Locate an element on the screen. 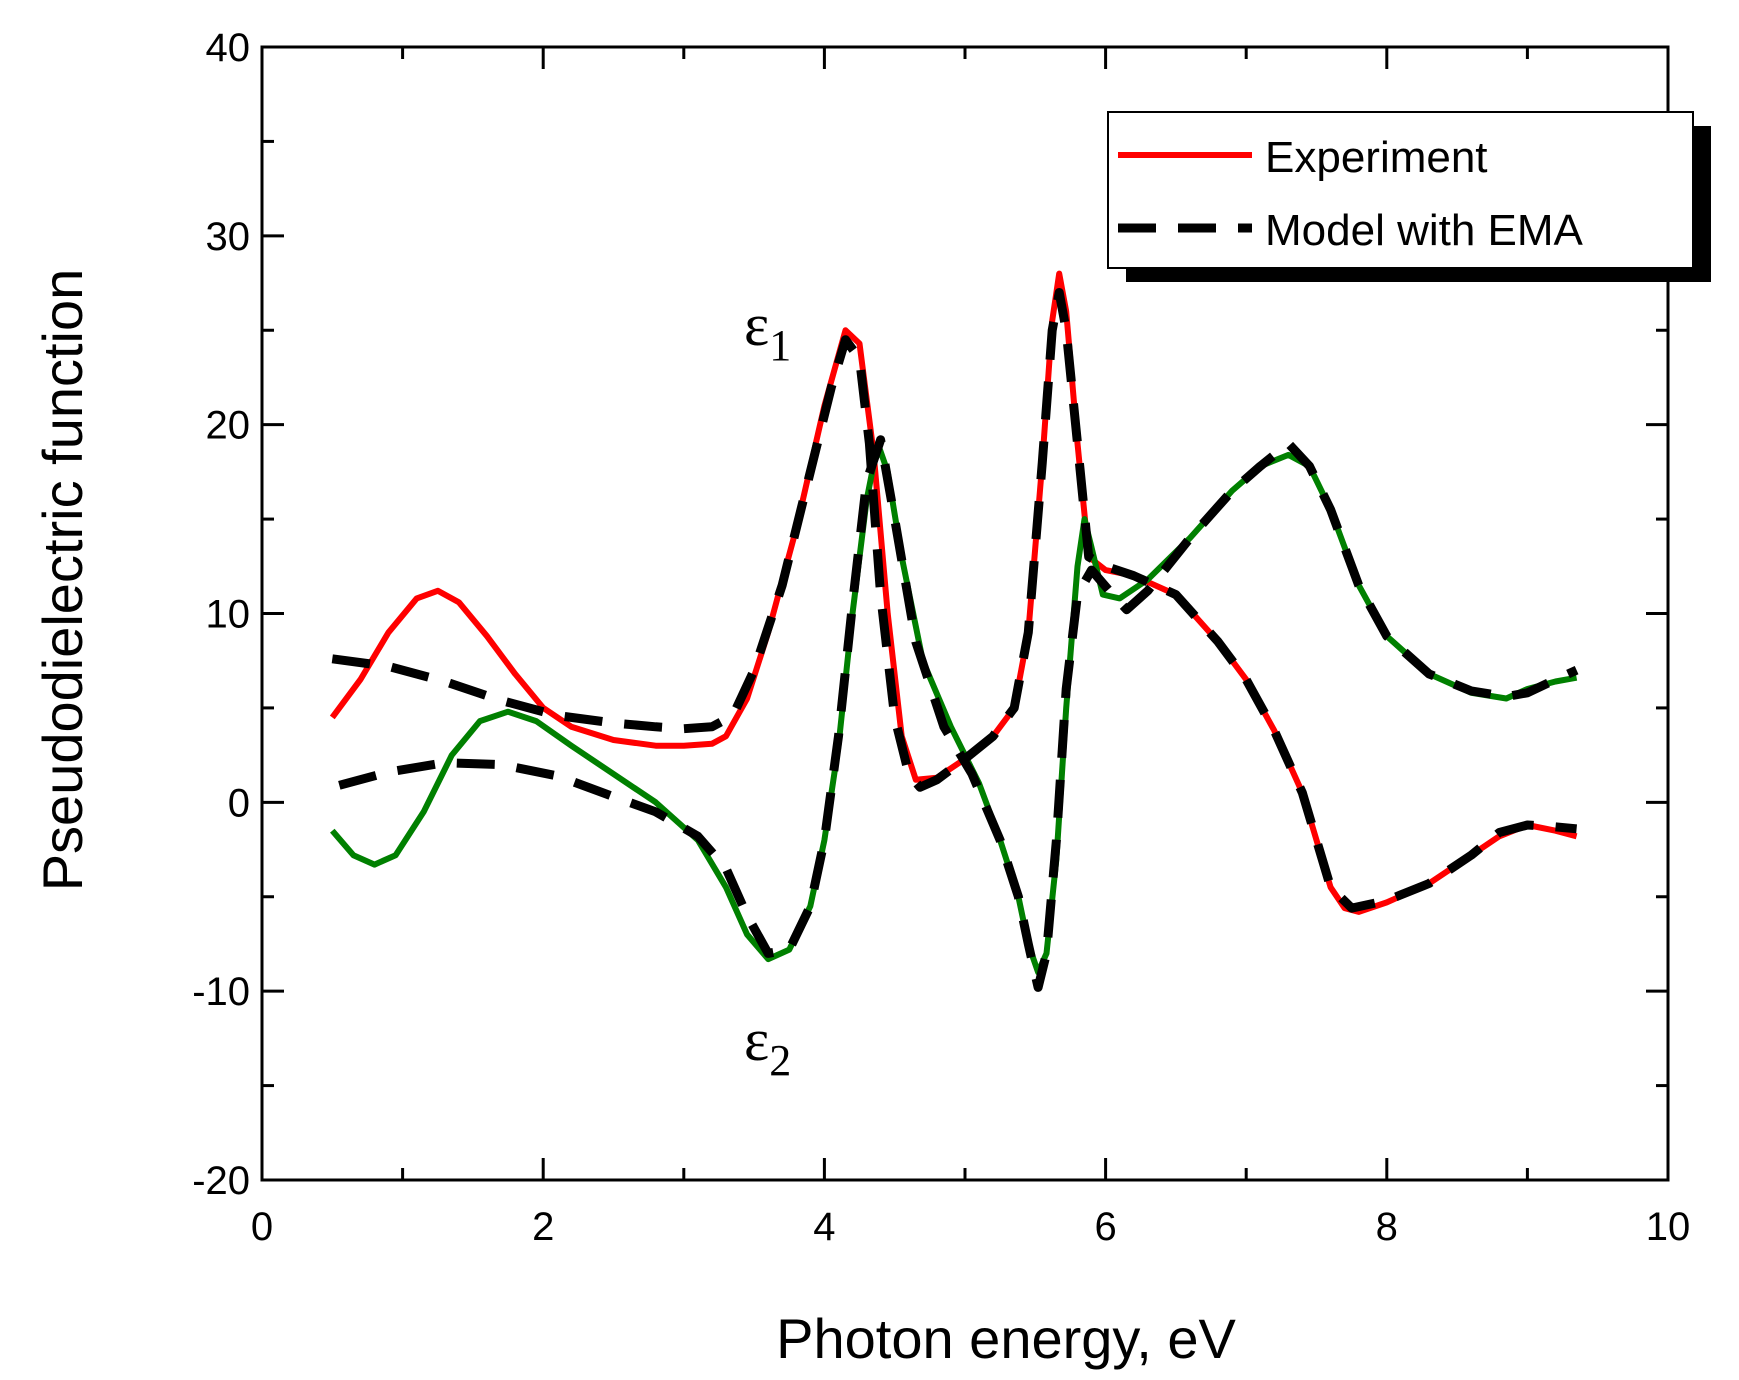  y-tick-label: 20 is located at coordinates (228, 426).